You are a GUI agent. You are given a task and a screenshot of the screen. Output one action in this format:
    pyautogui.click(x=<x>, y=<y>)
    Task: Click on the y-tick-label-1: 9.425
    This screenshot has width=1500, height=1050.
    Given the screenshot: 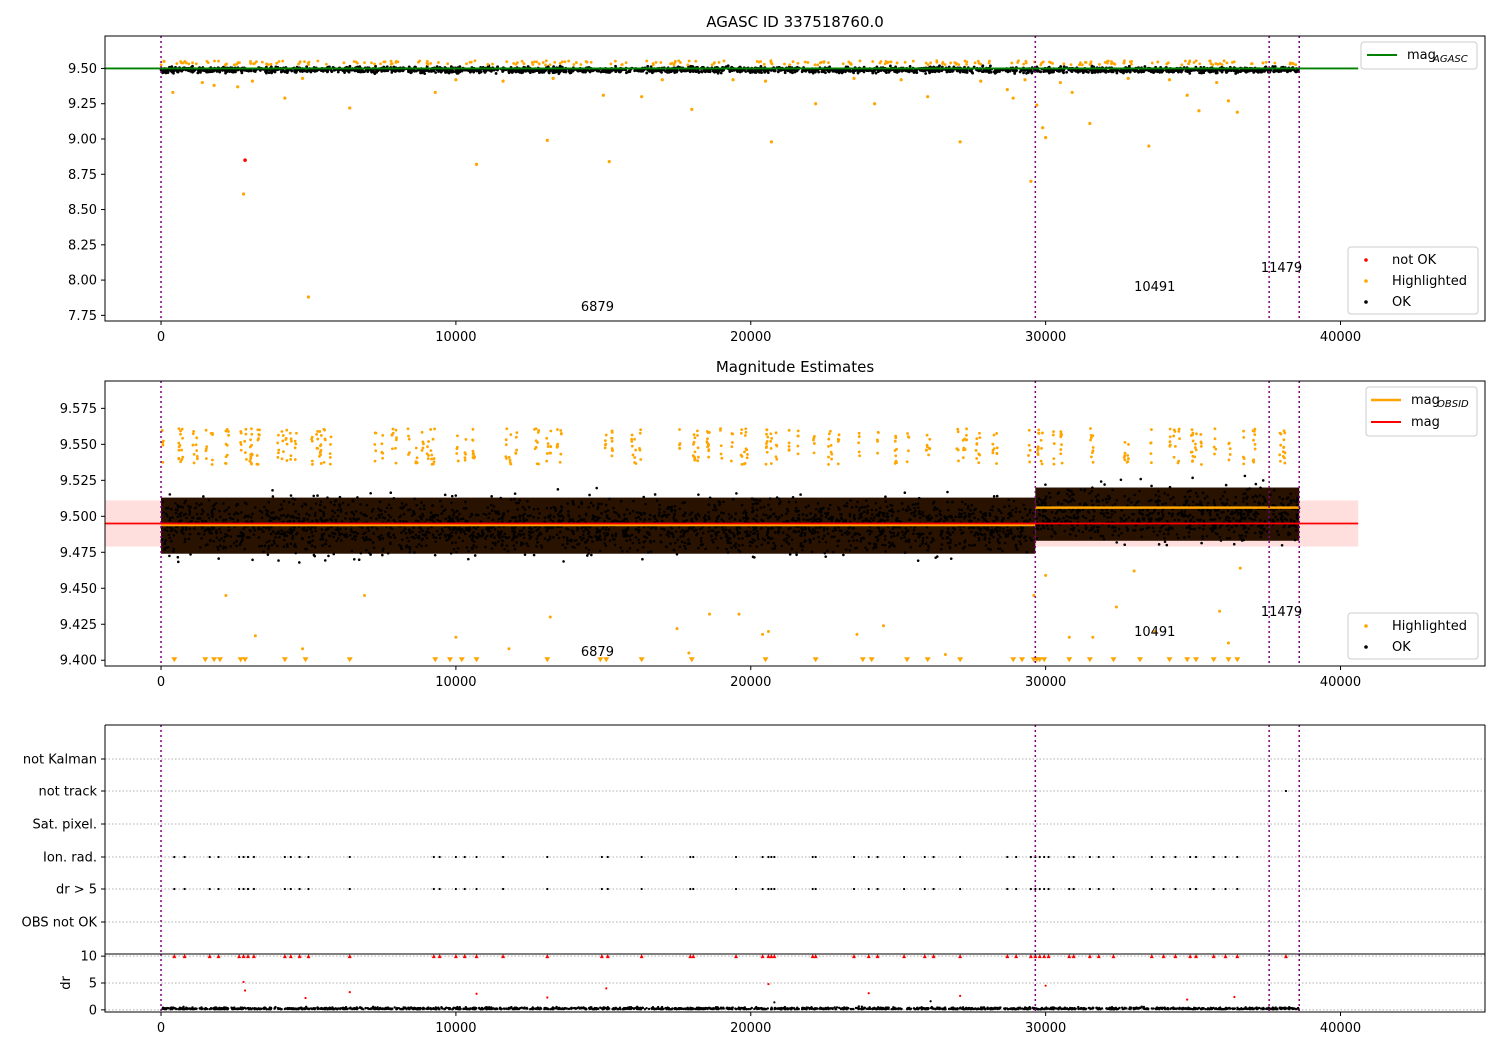 What is the action you would take?
    pyautogui.click(x=78, y=625)
    